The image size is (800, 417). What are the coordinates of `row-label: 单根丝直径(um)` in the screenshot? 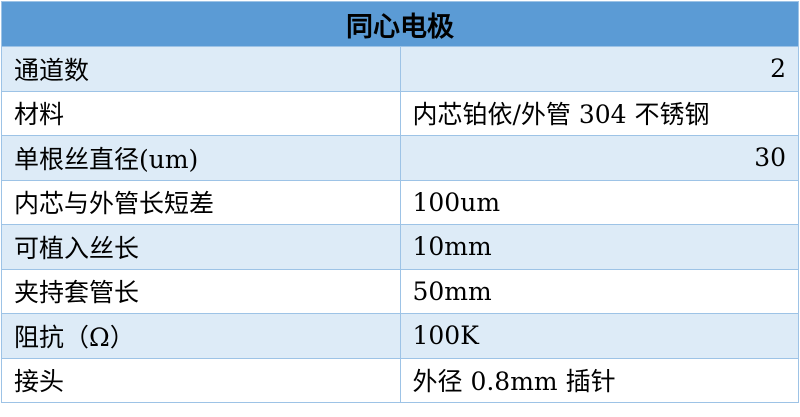 It's located at (201, 158).